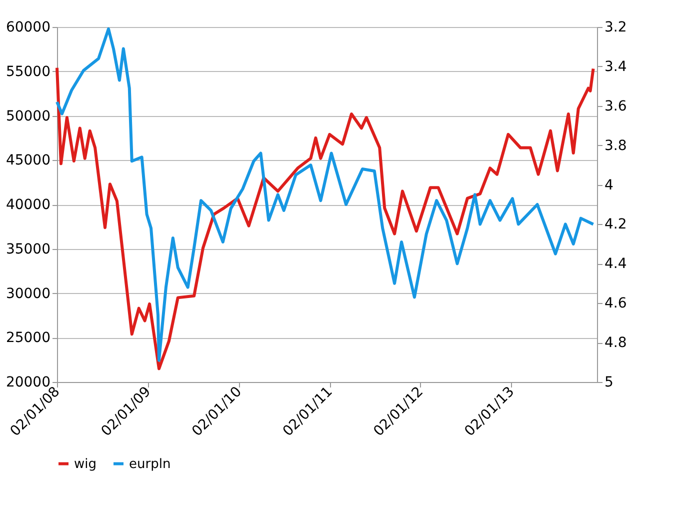 The width and height of the screenshot is (673, 507). Describe the element at coordinates (28, 249) in the screenshot. I see `y-tick-label: 35000` at that location.